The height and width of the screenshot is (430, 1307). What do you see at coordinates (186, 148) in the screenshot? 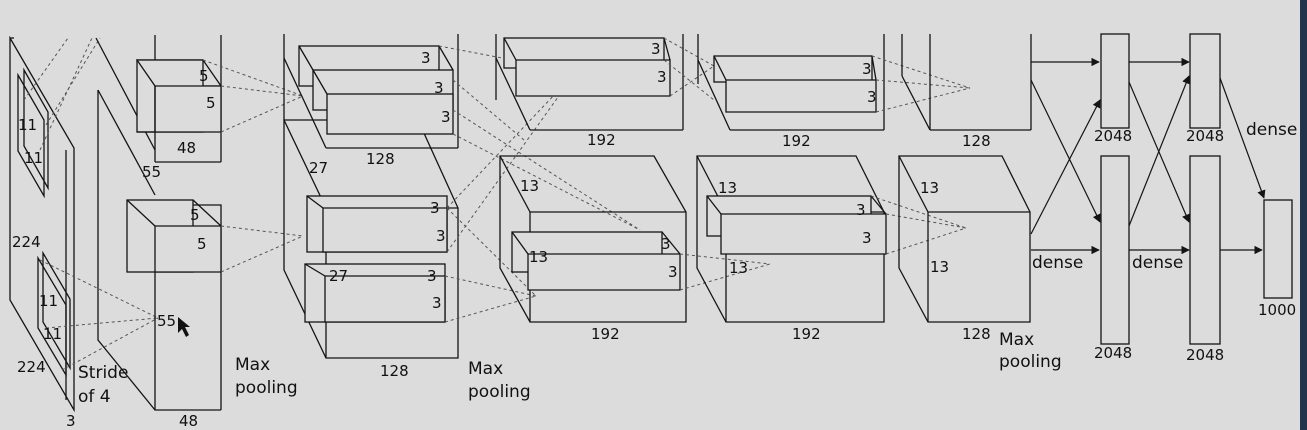
I see `conv1-depth-top: 48` at bounding box center [186, 148].